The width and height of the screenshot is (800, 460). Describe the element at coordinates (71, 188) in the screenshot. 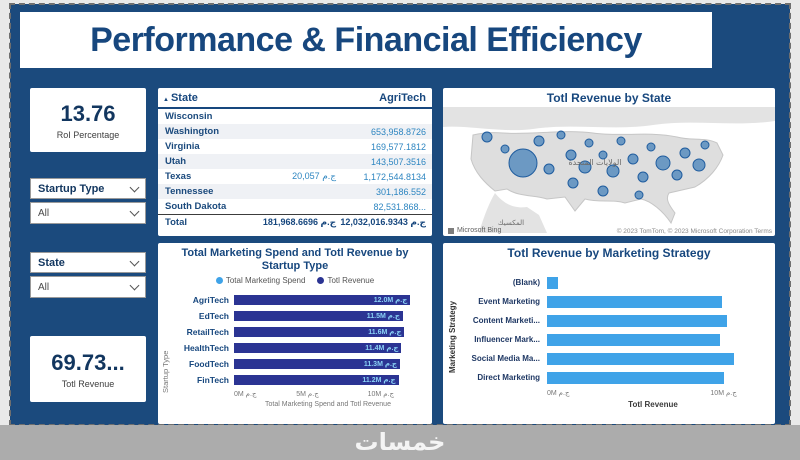

I see `startup-type-slicer-label: Startup Type` at that location.